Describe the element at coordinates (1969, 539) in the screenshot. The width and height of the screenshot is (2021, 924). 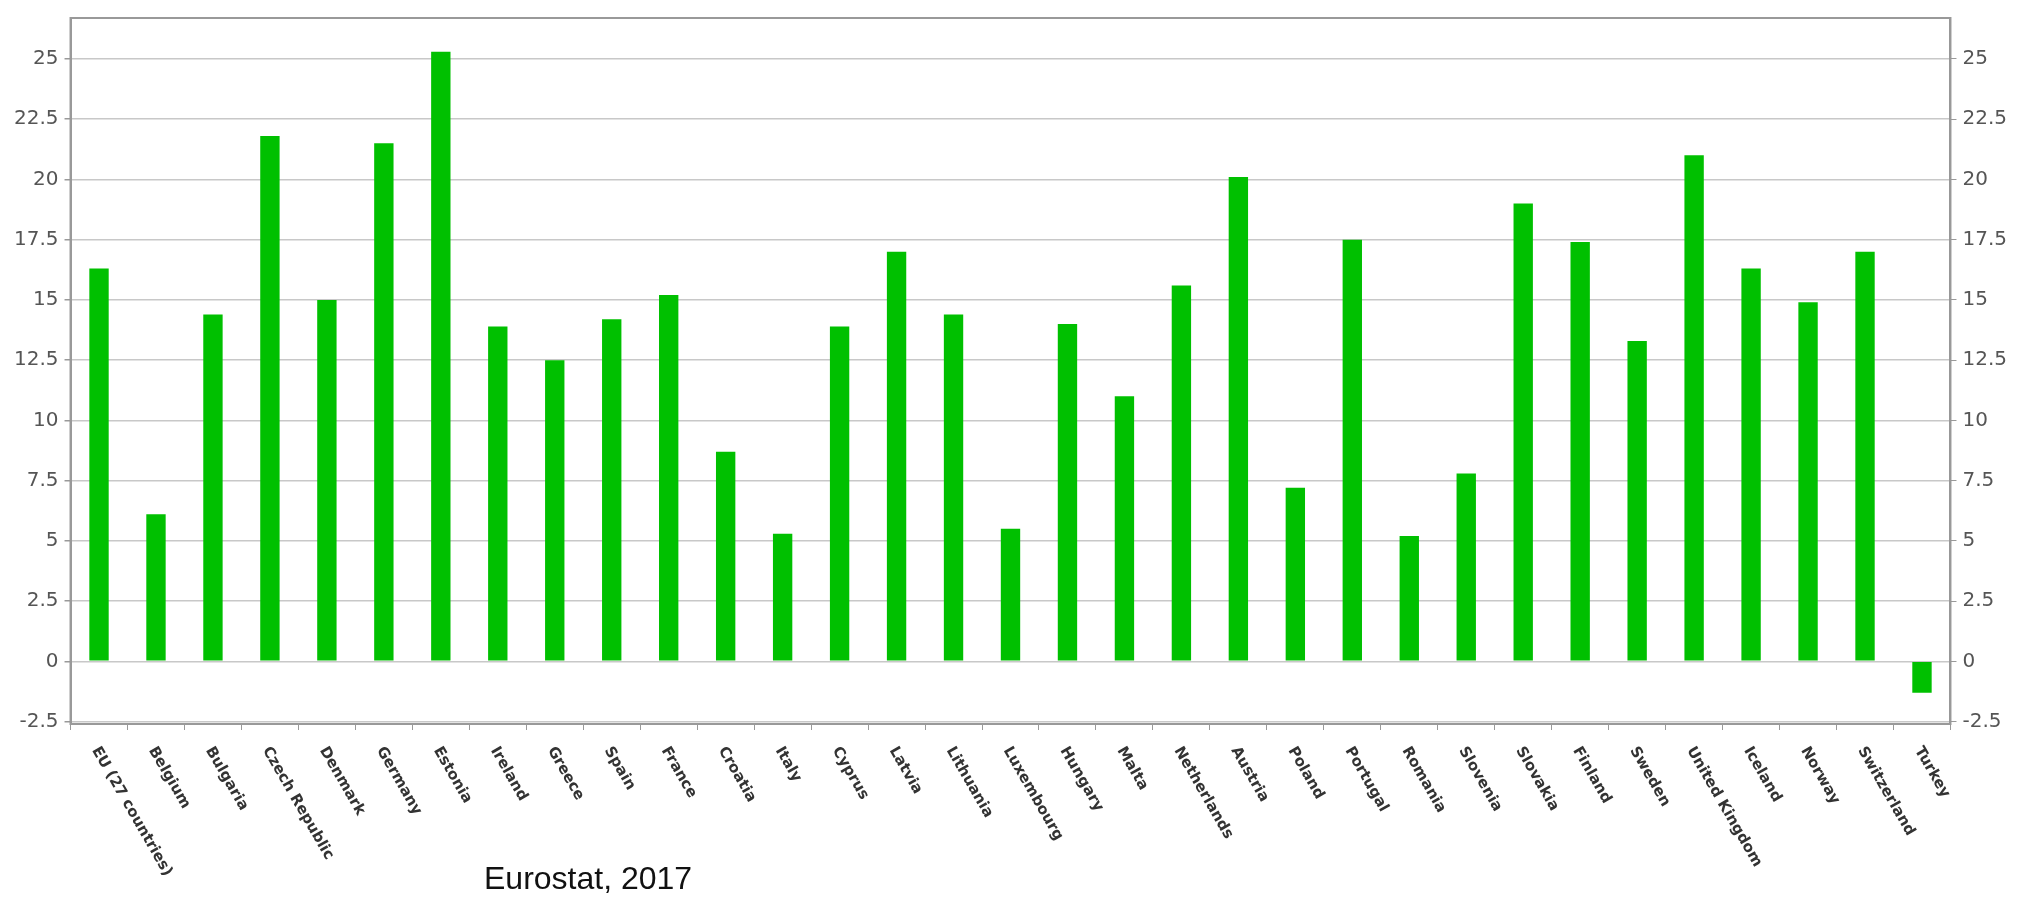
I see `y-tick-label: 5` at that location.